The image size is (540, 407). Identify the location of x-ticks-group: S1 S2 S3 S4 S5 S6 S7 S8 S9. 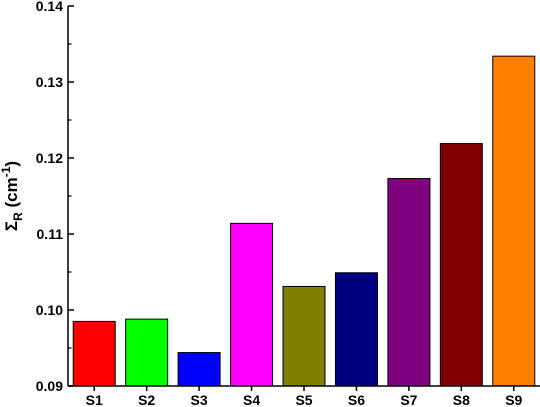
(304, 396).